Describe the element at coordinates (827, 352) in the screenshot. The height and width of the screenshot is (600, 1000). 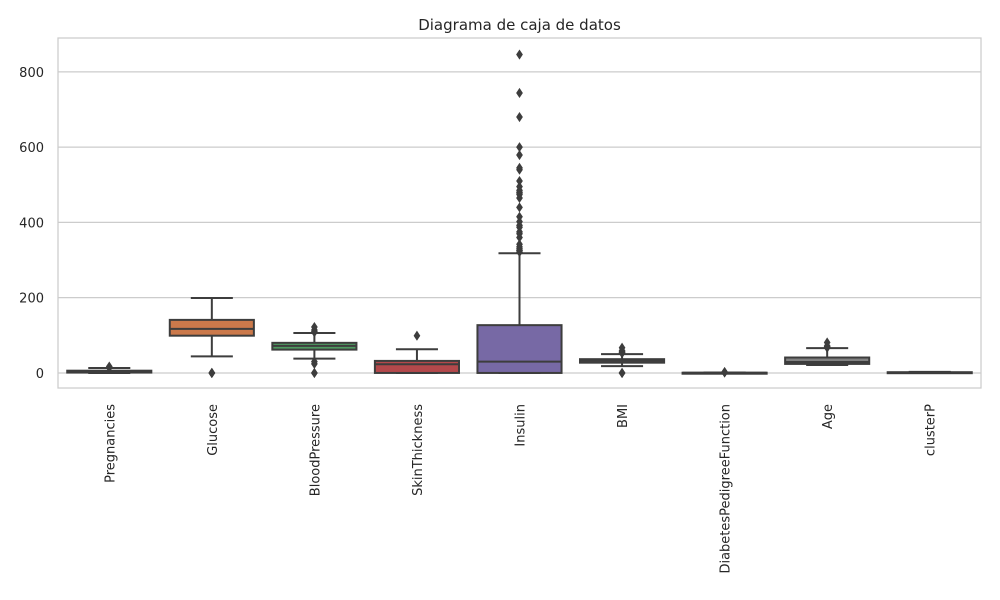
I see `box-group-age` at that location.